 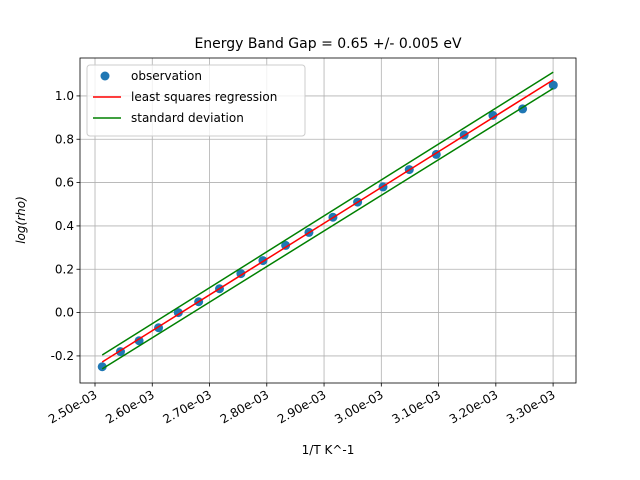 I want to click on y-tick-label: 0.2, so click(x=64, y=269).